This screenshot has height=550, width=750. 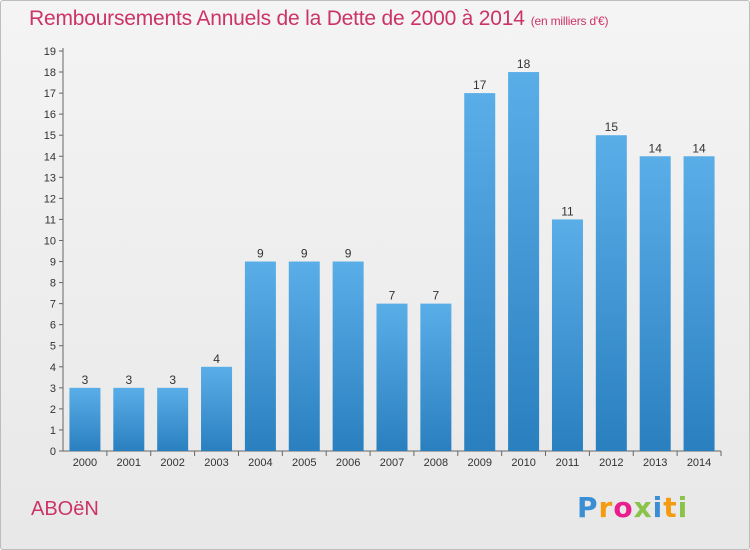 What do you see at coordinates (623, 507) in the screenshot?
I see `logo-letter: o` at bounding box center [623, 507].